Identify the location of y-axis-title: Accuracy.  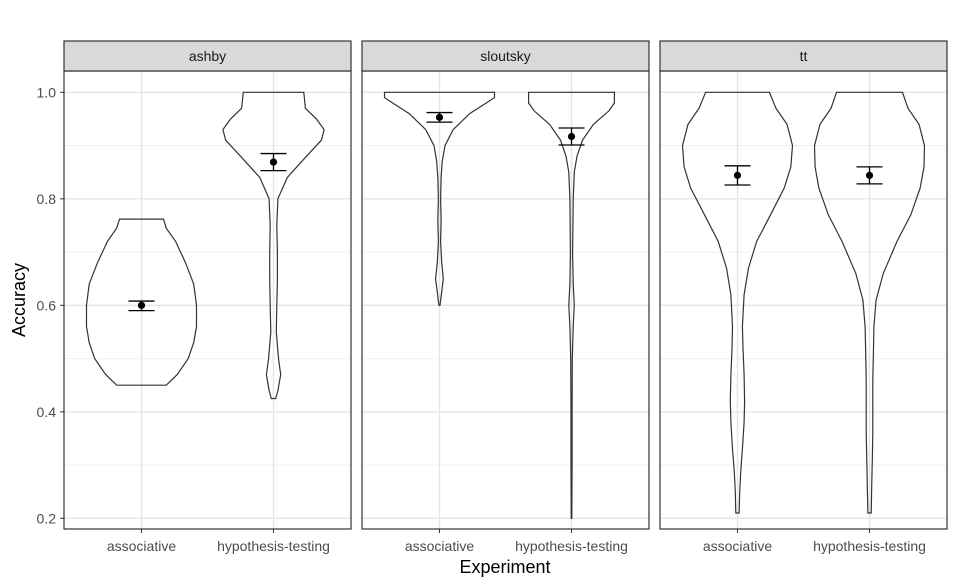
(19, 300).